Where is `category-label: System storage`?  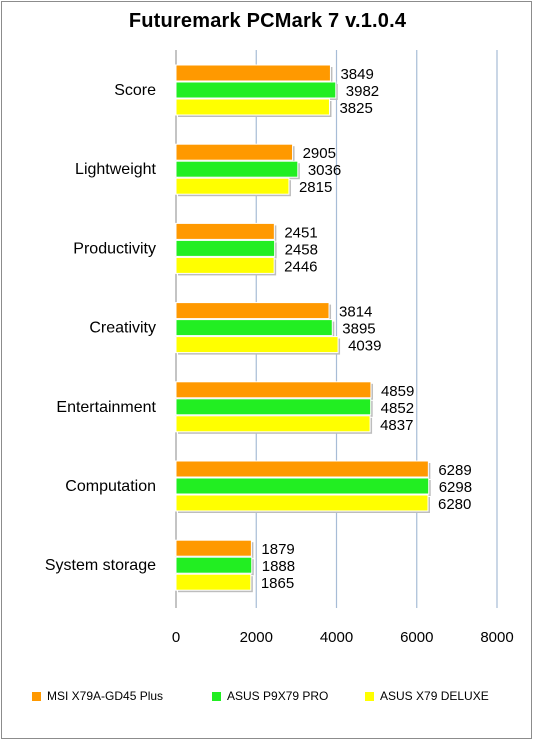
category-label: System storage is located at coordinates (100, 565).